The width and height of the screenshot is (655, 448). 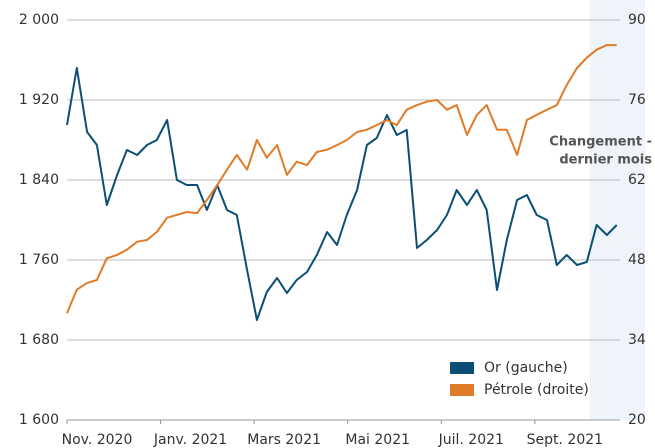 I want to click on y-tick-label: 1 840, so click(x=39, y=180).